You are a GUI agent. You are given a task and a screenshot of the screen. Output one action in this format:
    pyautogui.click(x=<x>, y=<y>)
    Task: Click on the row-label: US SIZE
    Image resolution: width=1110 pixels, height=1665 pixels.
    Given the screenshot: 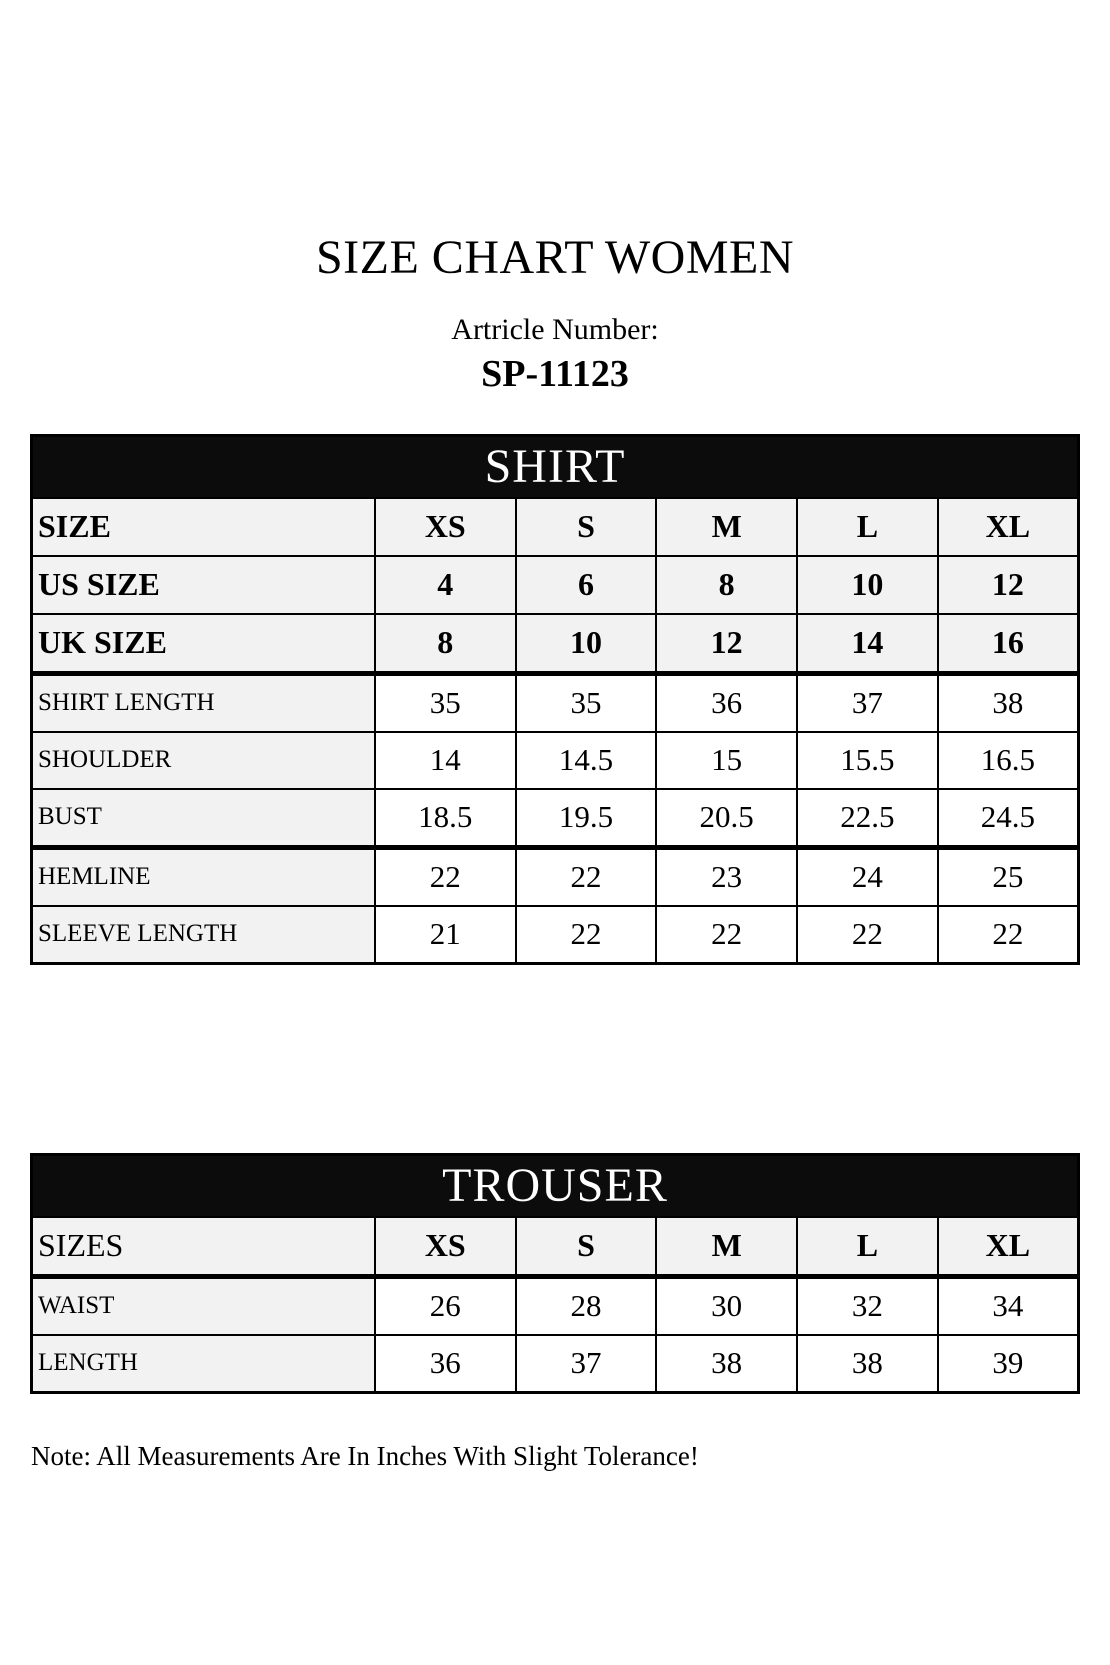 What is the action you would take?
    pyautogui.click(x=203, y=584)
    